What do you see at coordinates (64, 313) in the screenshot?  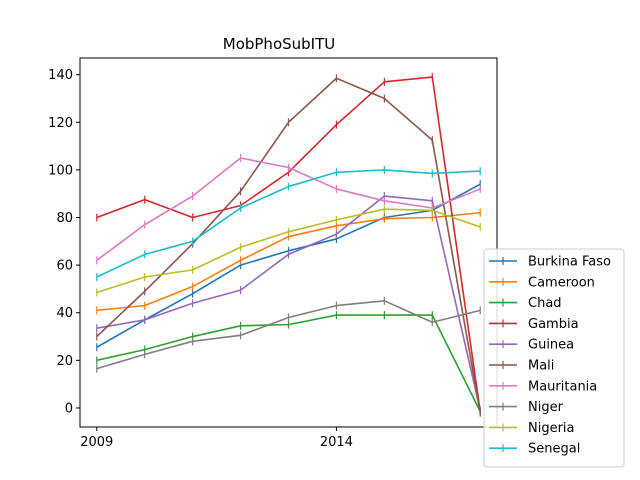 I see `y-tick-label: 40` at bounding box center [64, 313].